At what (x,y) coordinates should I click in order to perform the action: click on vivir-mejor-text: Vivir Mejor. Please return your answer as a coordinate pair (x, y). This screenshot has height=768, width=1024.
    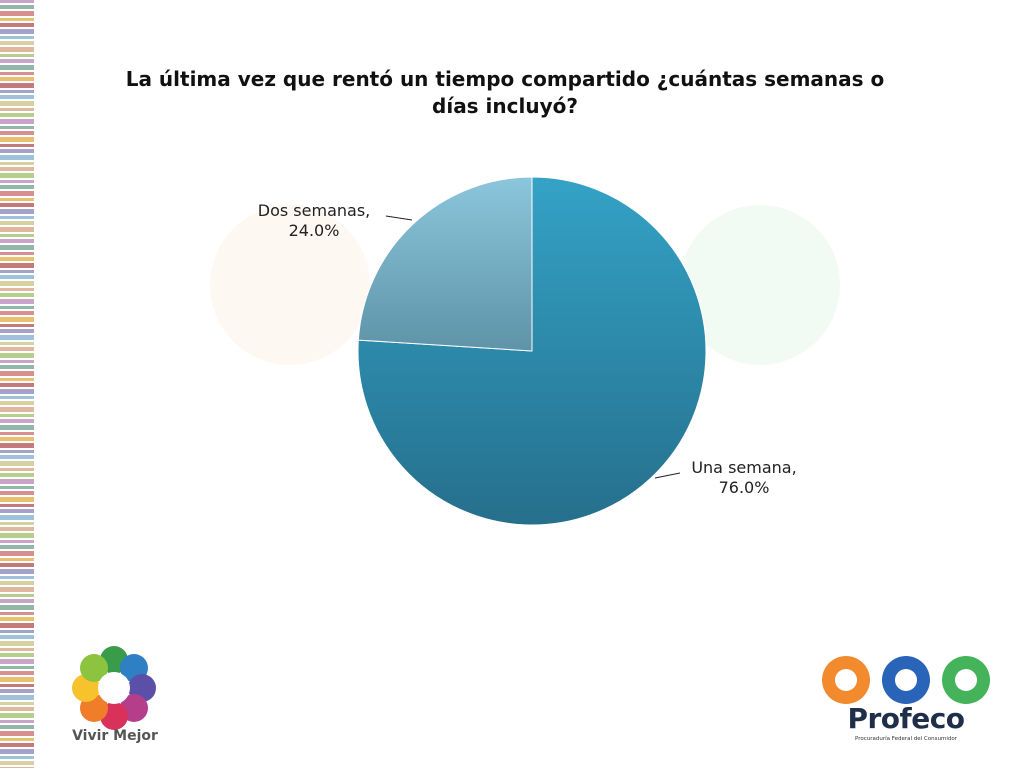
    Looking at the image, I should click on (115, 736).